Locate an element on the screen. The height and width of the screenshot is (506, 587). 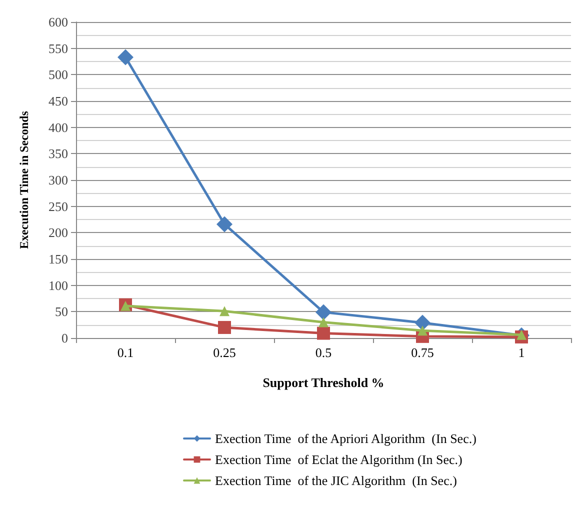
y-tick-label: 450 is located at coordinates (58, 101).